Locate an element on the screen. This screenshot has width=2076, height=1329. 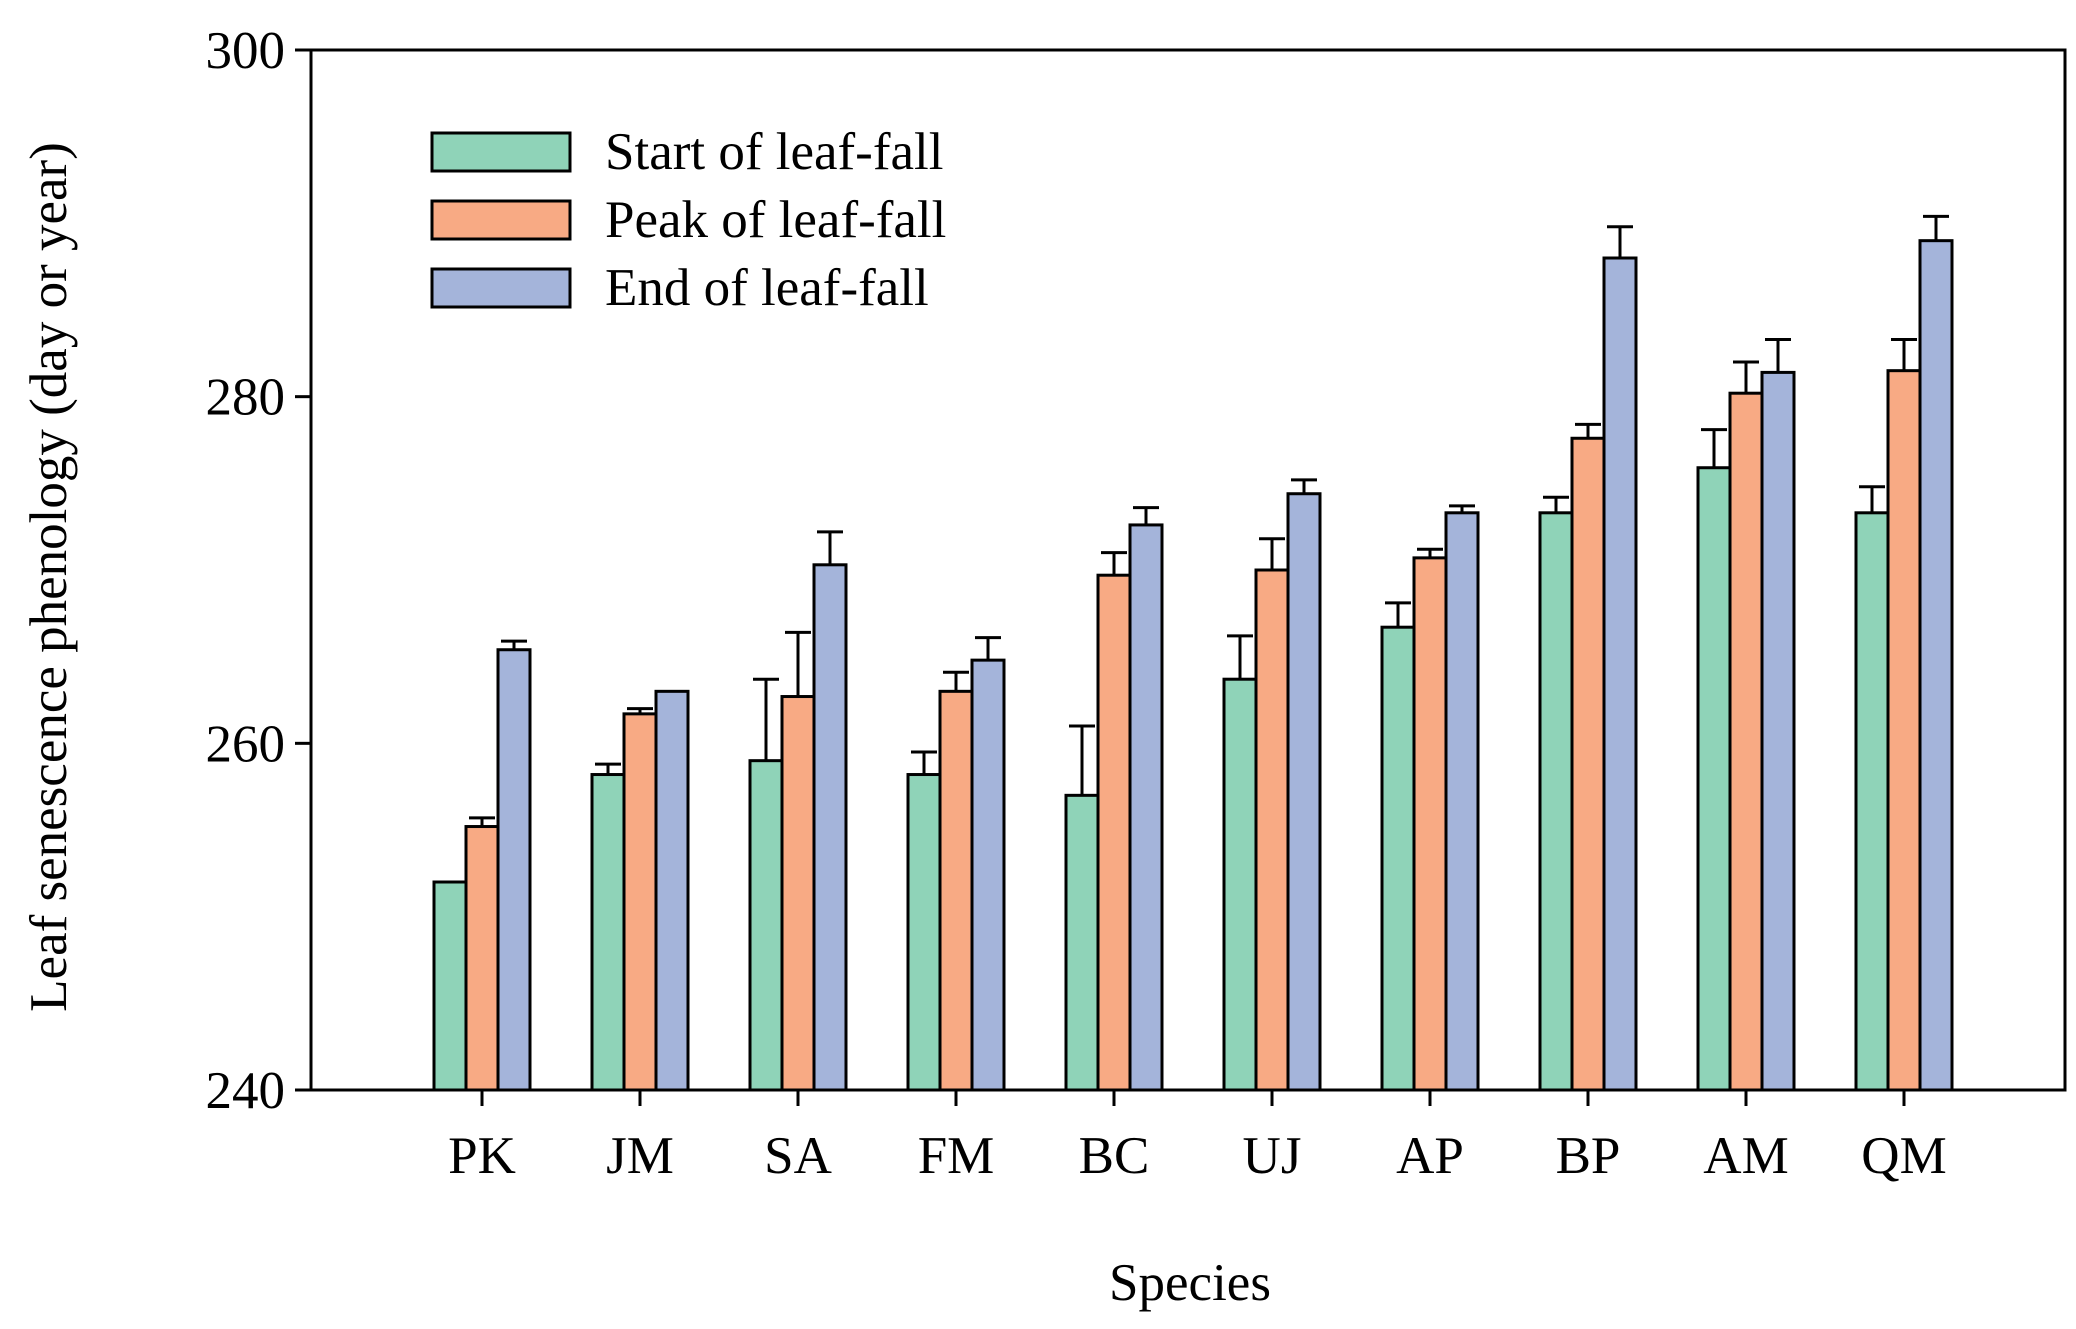
y-tick-label-260: 260 is located at coordinates (246, 744).